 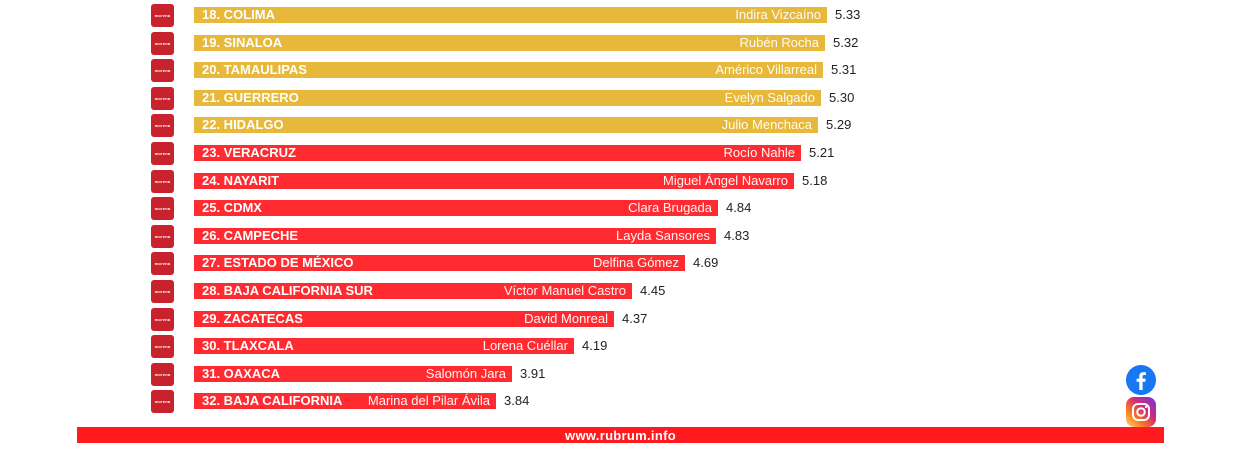 I want to click on chart-bar: 21. GUERRERO Evelyn Salgado, so click(x=507, y=97).